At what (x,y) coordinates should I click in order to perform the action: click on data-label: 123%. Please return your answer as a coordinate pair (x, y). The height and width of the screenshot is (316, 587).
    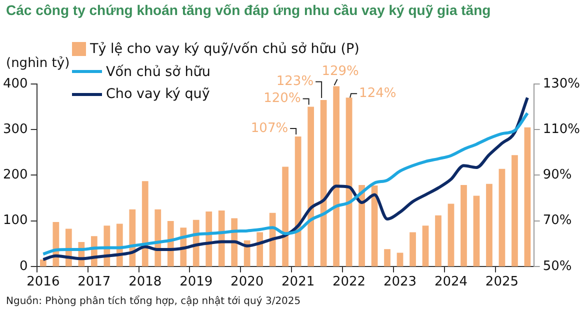
    Looking at the image, I should click on (295, 82).